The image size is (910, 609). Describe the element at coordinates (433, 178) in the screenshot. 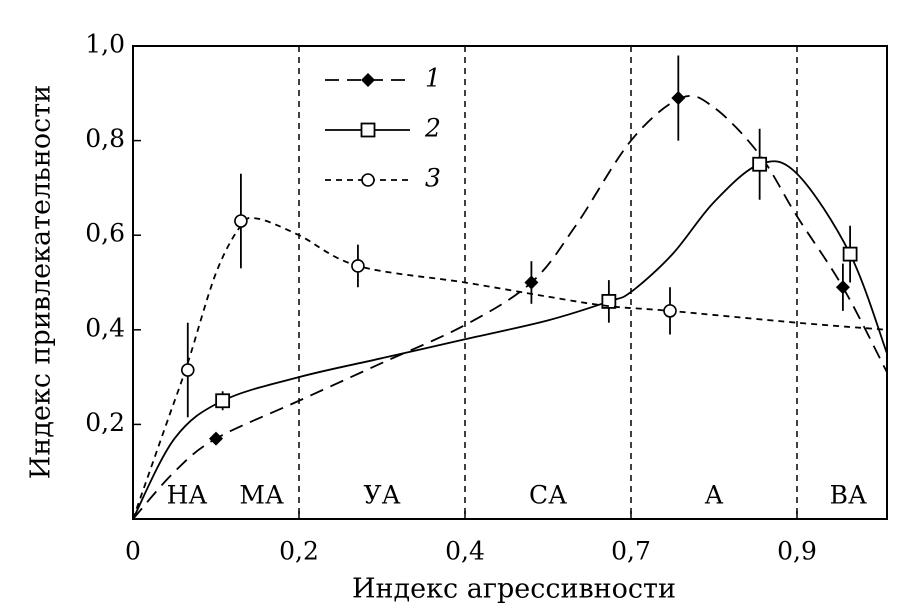

I see `legend-label: 3` at that location.